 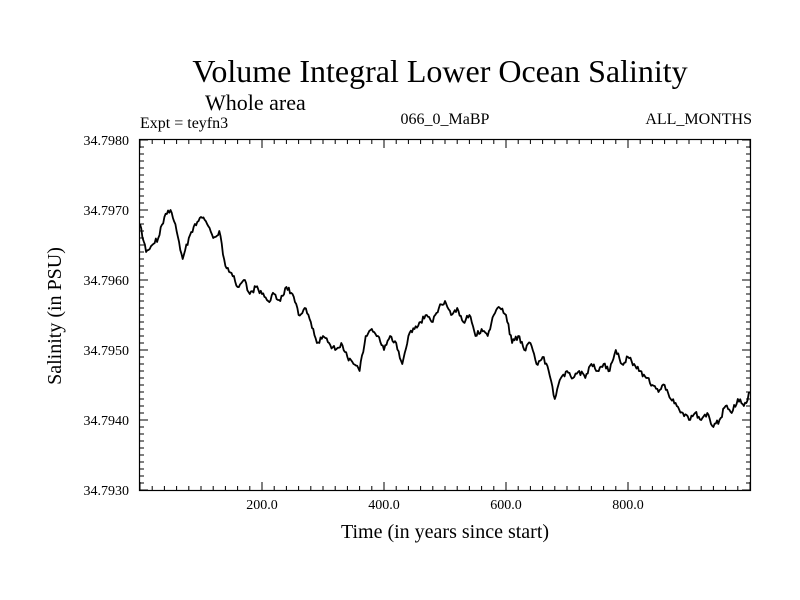 What do you see at coordinates (439, 71) in the screenshot?
I see `chart-title: Volume Integral Lower Ocean Salinity` at bounding box center [439, 71].